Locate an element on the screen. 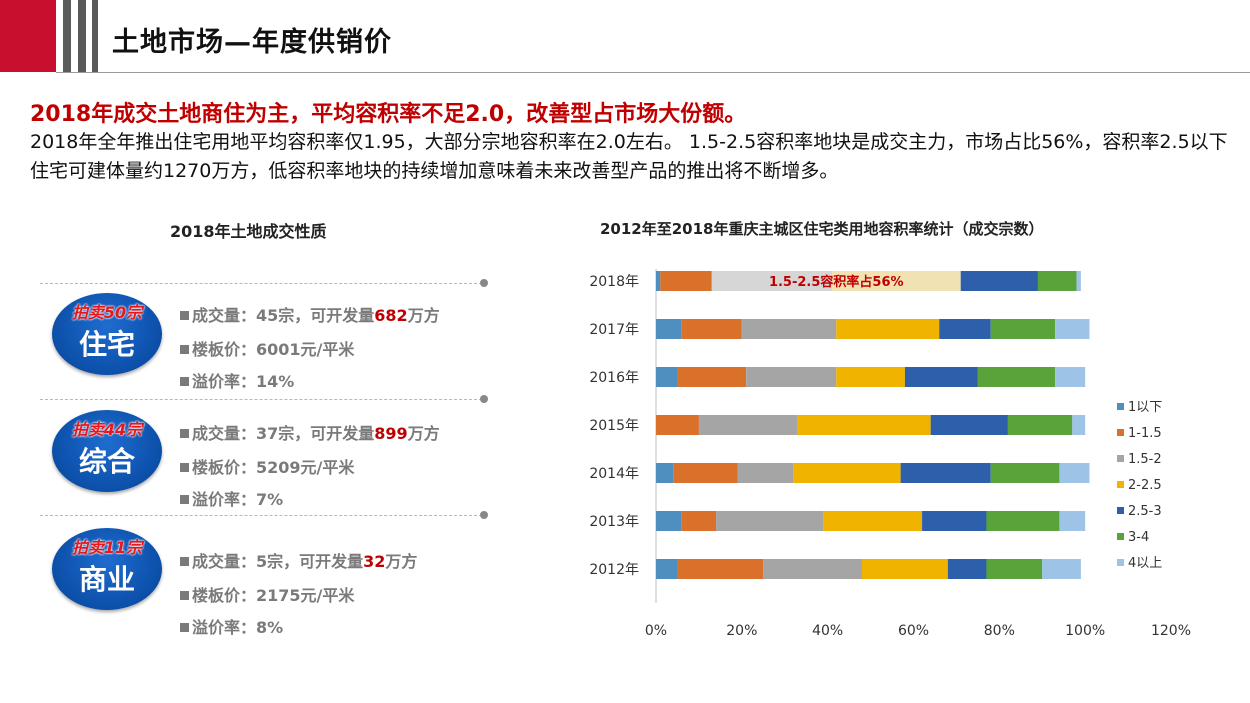 The image size is (1250, 703). x-tick-label: 40% is located at coordinates (827, 631).